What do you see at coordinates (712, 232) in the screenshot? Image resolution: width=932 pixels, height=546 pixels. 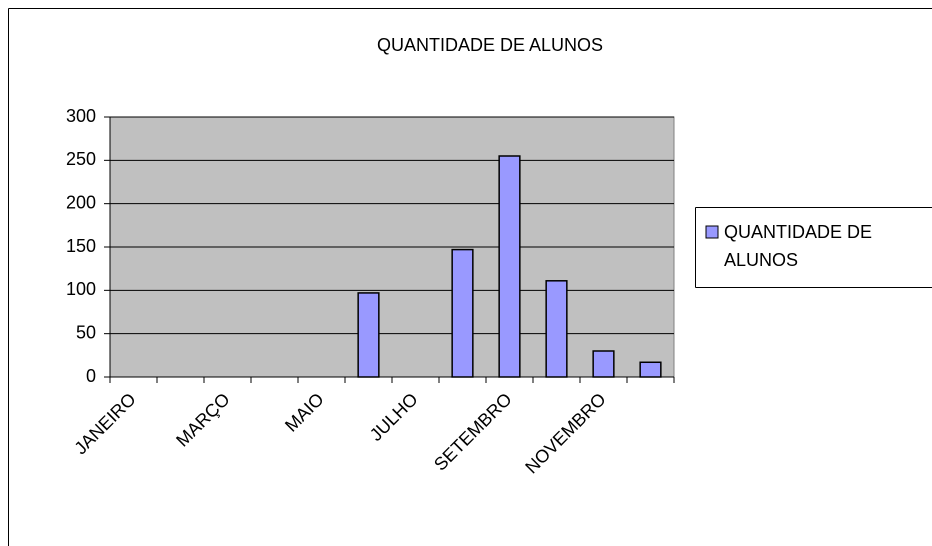 I see `legend-swatch` at bounding box center [712, 232].